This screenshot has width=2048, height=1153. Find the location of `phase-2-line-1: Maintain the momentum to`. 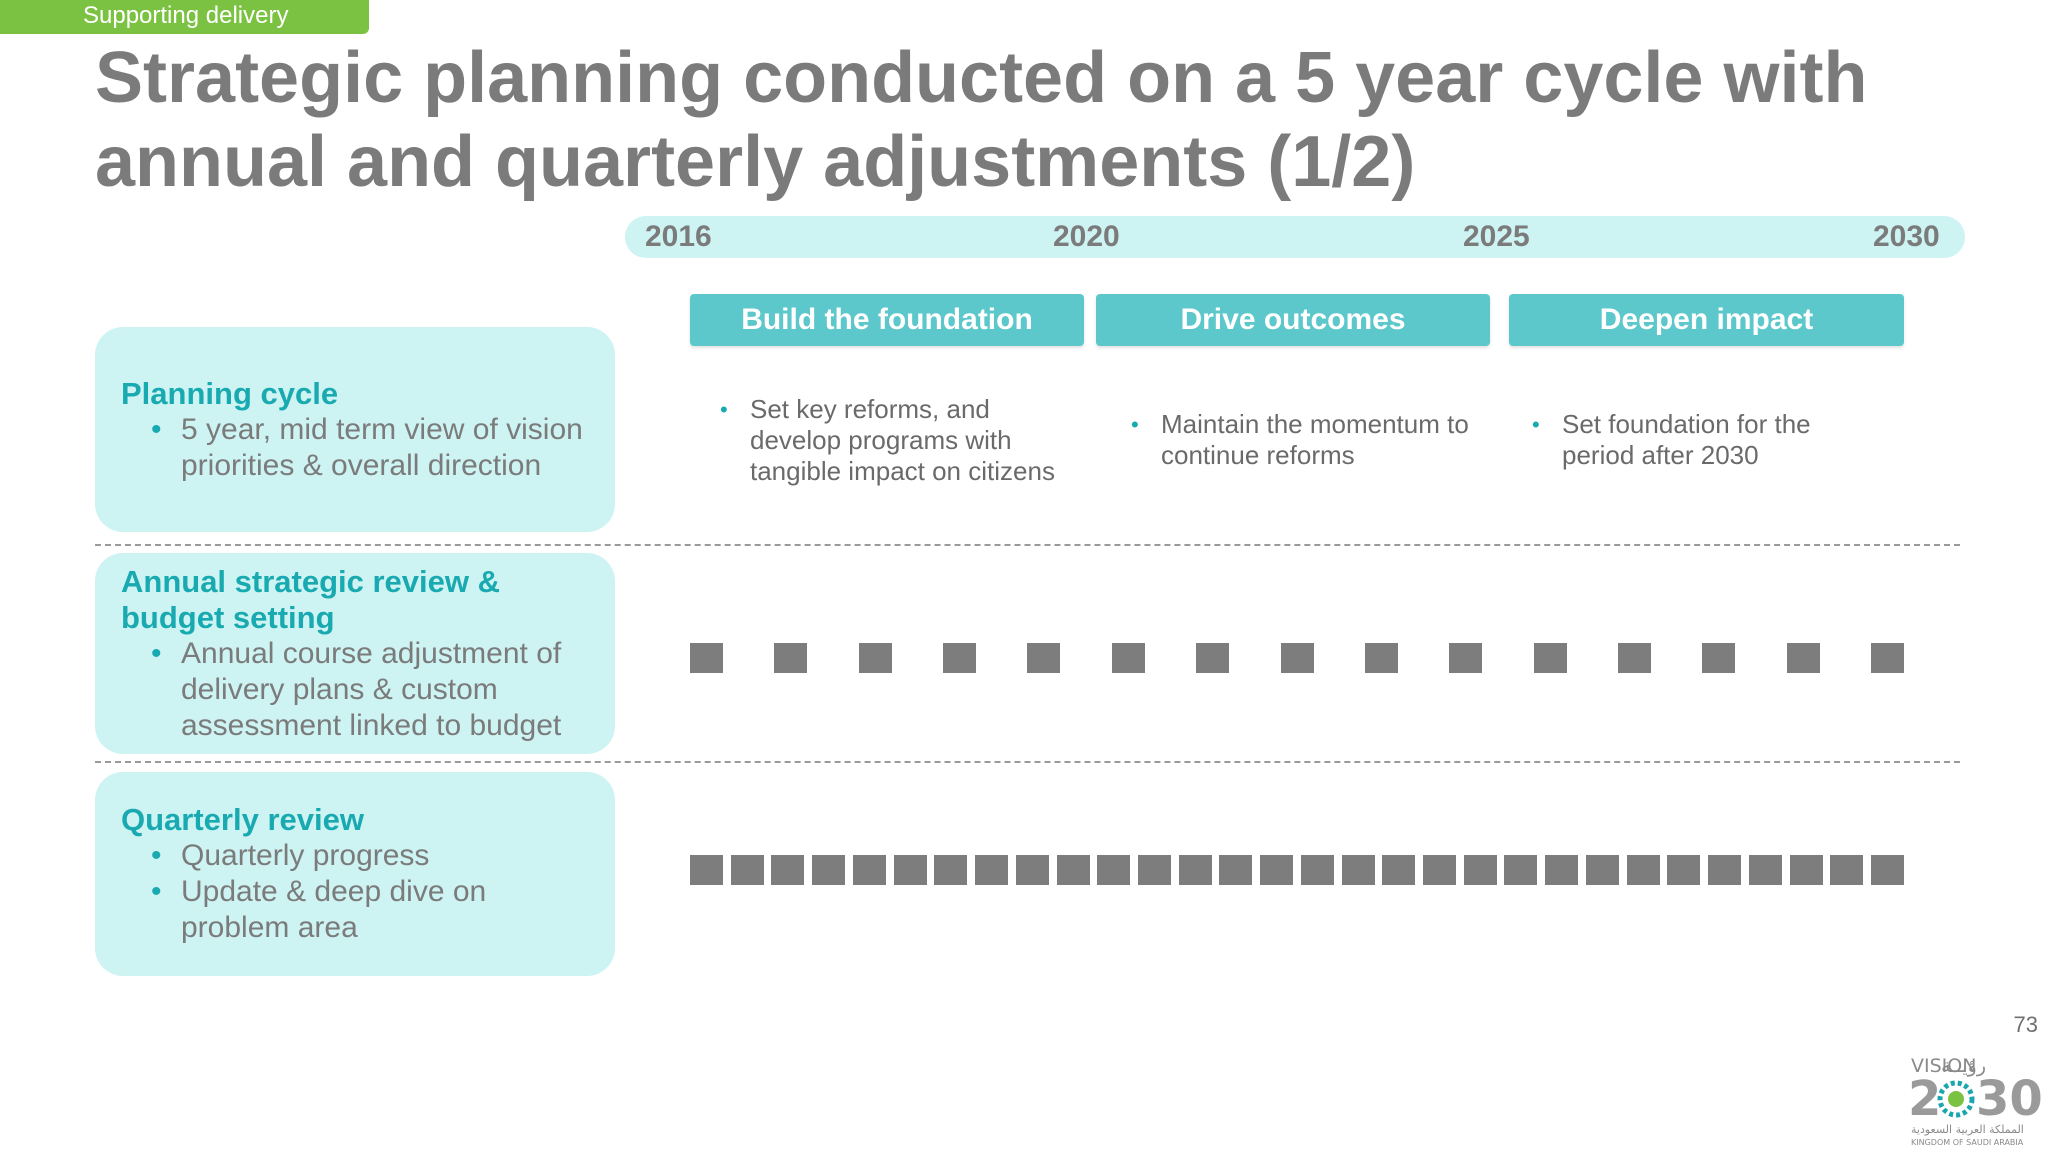

phase-2-line-1: Maintain the momentum to is located at coordinates (1315, 424).